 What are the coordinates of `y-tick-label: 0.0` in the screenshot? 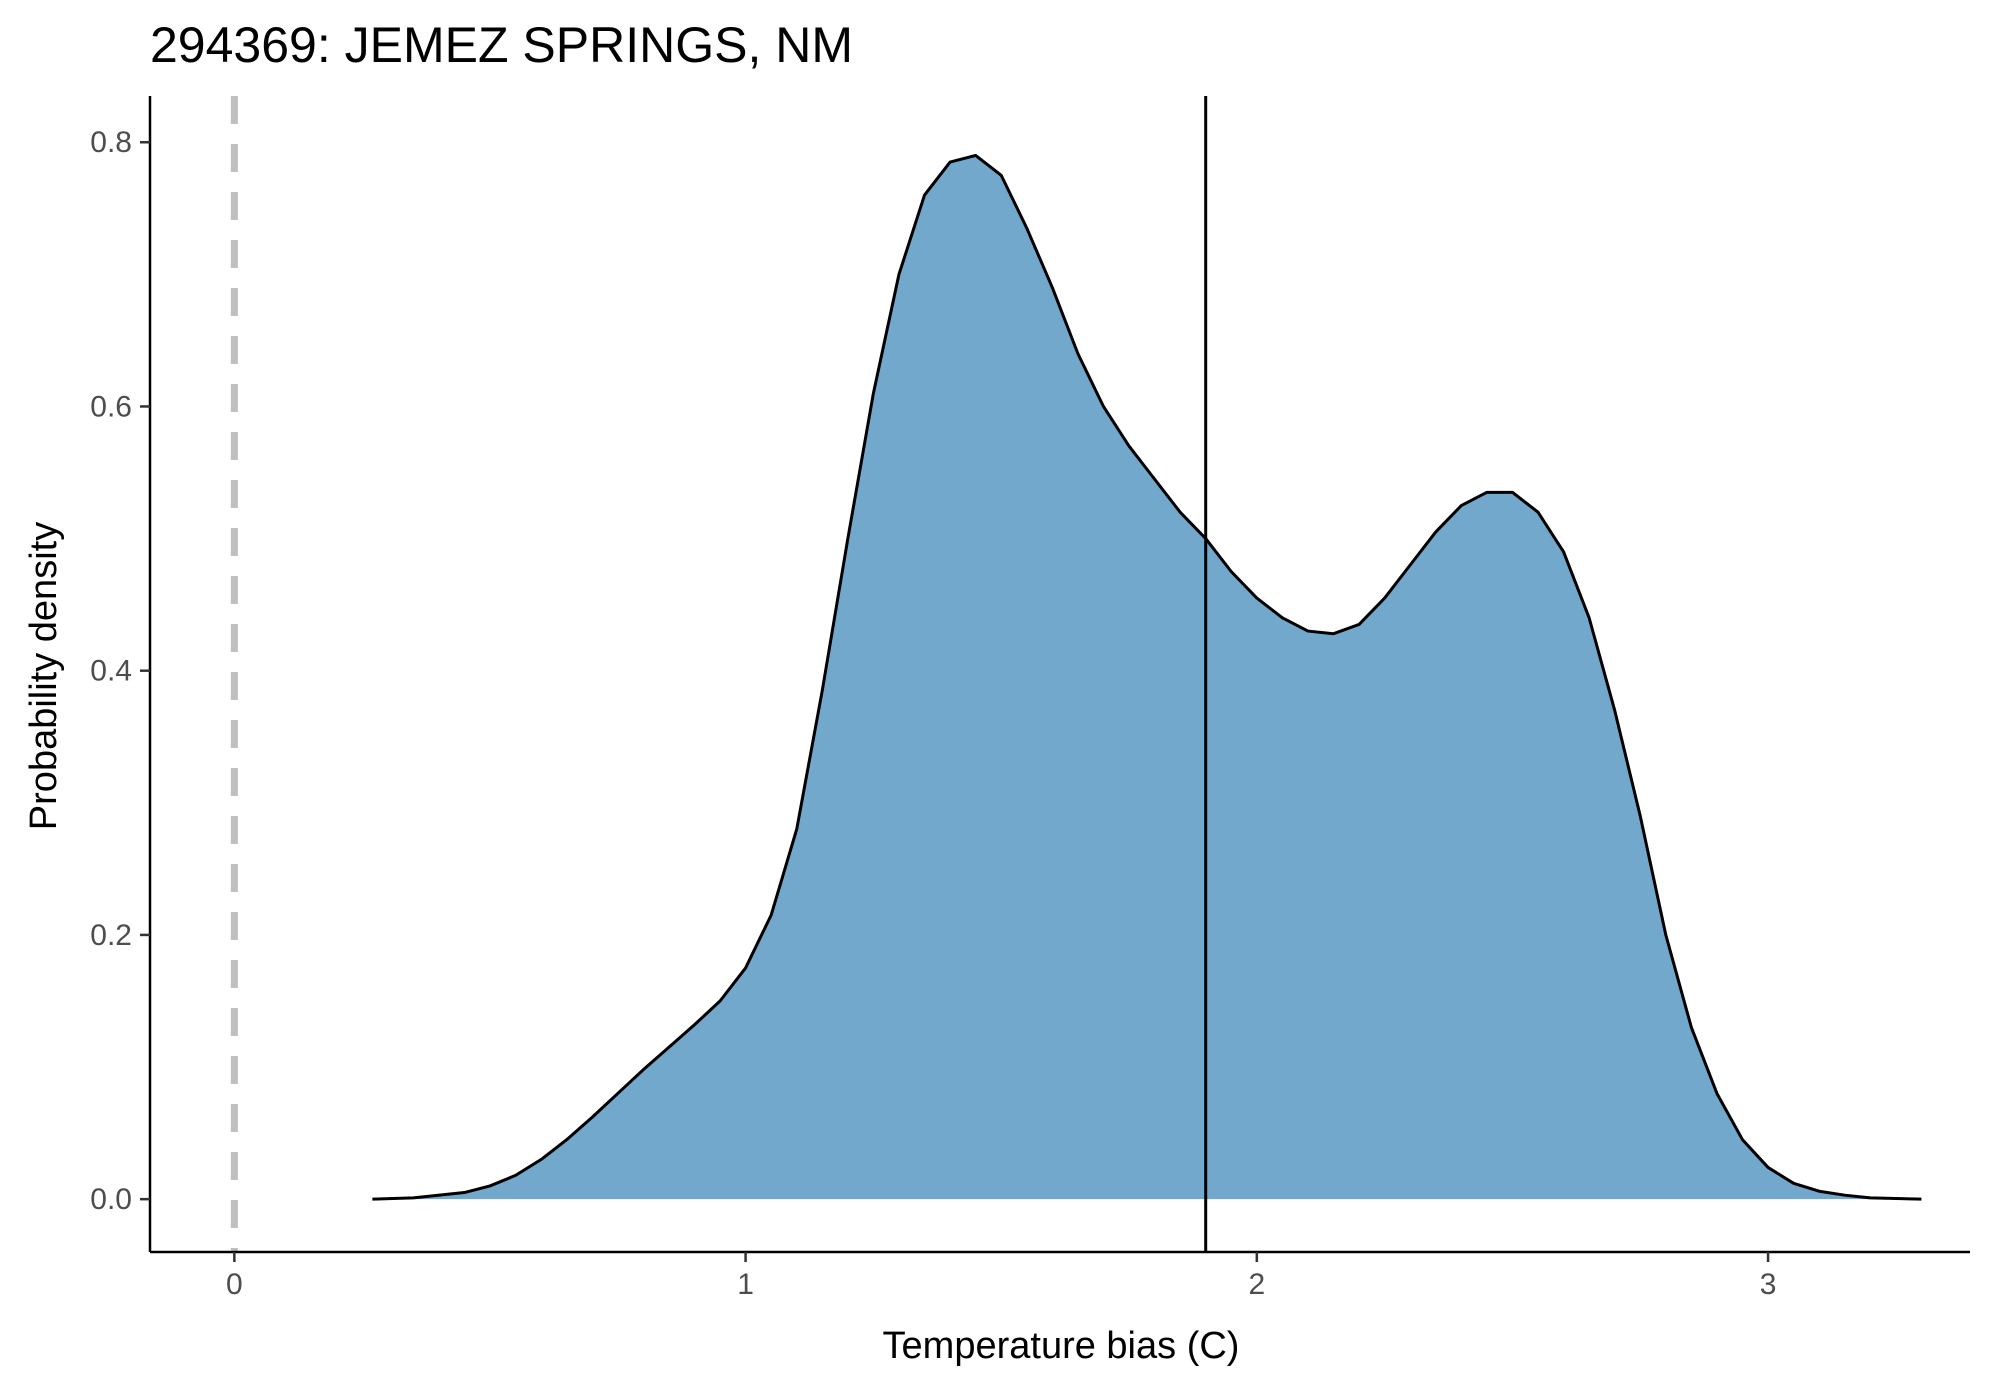 It's located at (111, 1199).